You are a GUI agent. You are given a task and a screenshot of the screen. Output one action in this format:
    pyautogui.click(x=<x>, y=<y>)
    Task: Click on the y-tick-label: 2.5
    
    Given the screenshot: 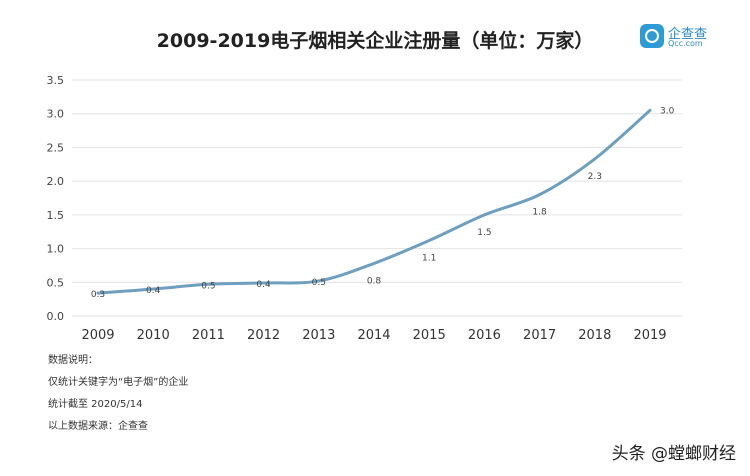 What is the action you would take?
    pyautogui.click(x=56, y=147)
    